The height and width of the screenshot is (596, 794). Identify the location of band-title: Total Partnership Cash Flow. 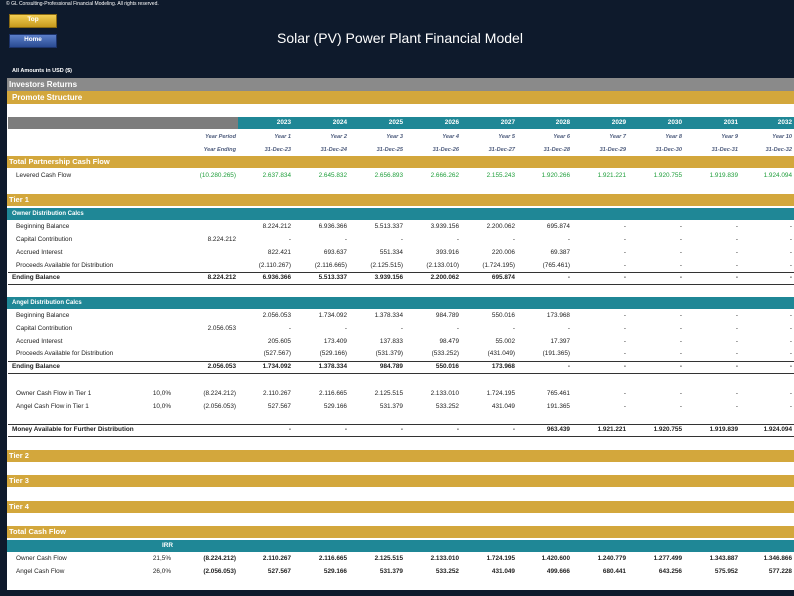
(59, 161).